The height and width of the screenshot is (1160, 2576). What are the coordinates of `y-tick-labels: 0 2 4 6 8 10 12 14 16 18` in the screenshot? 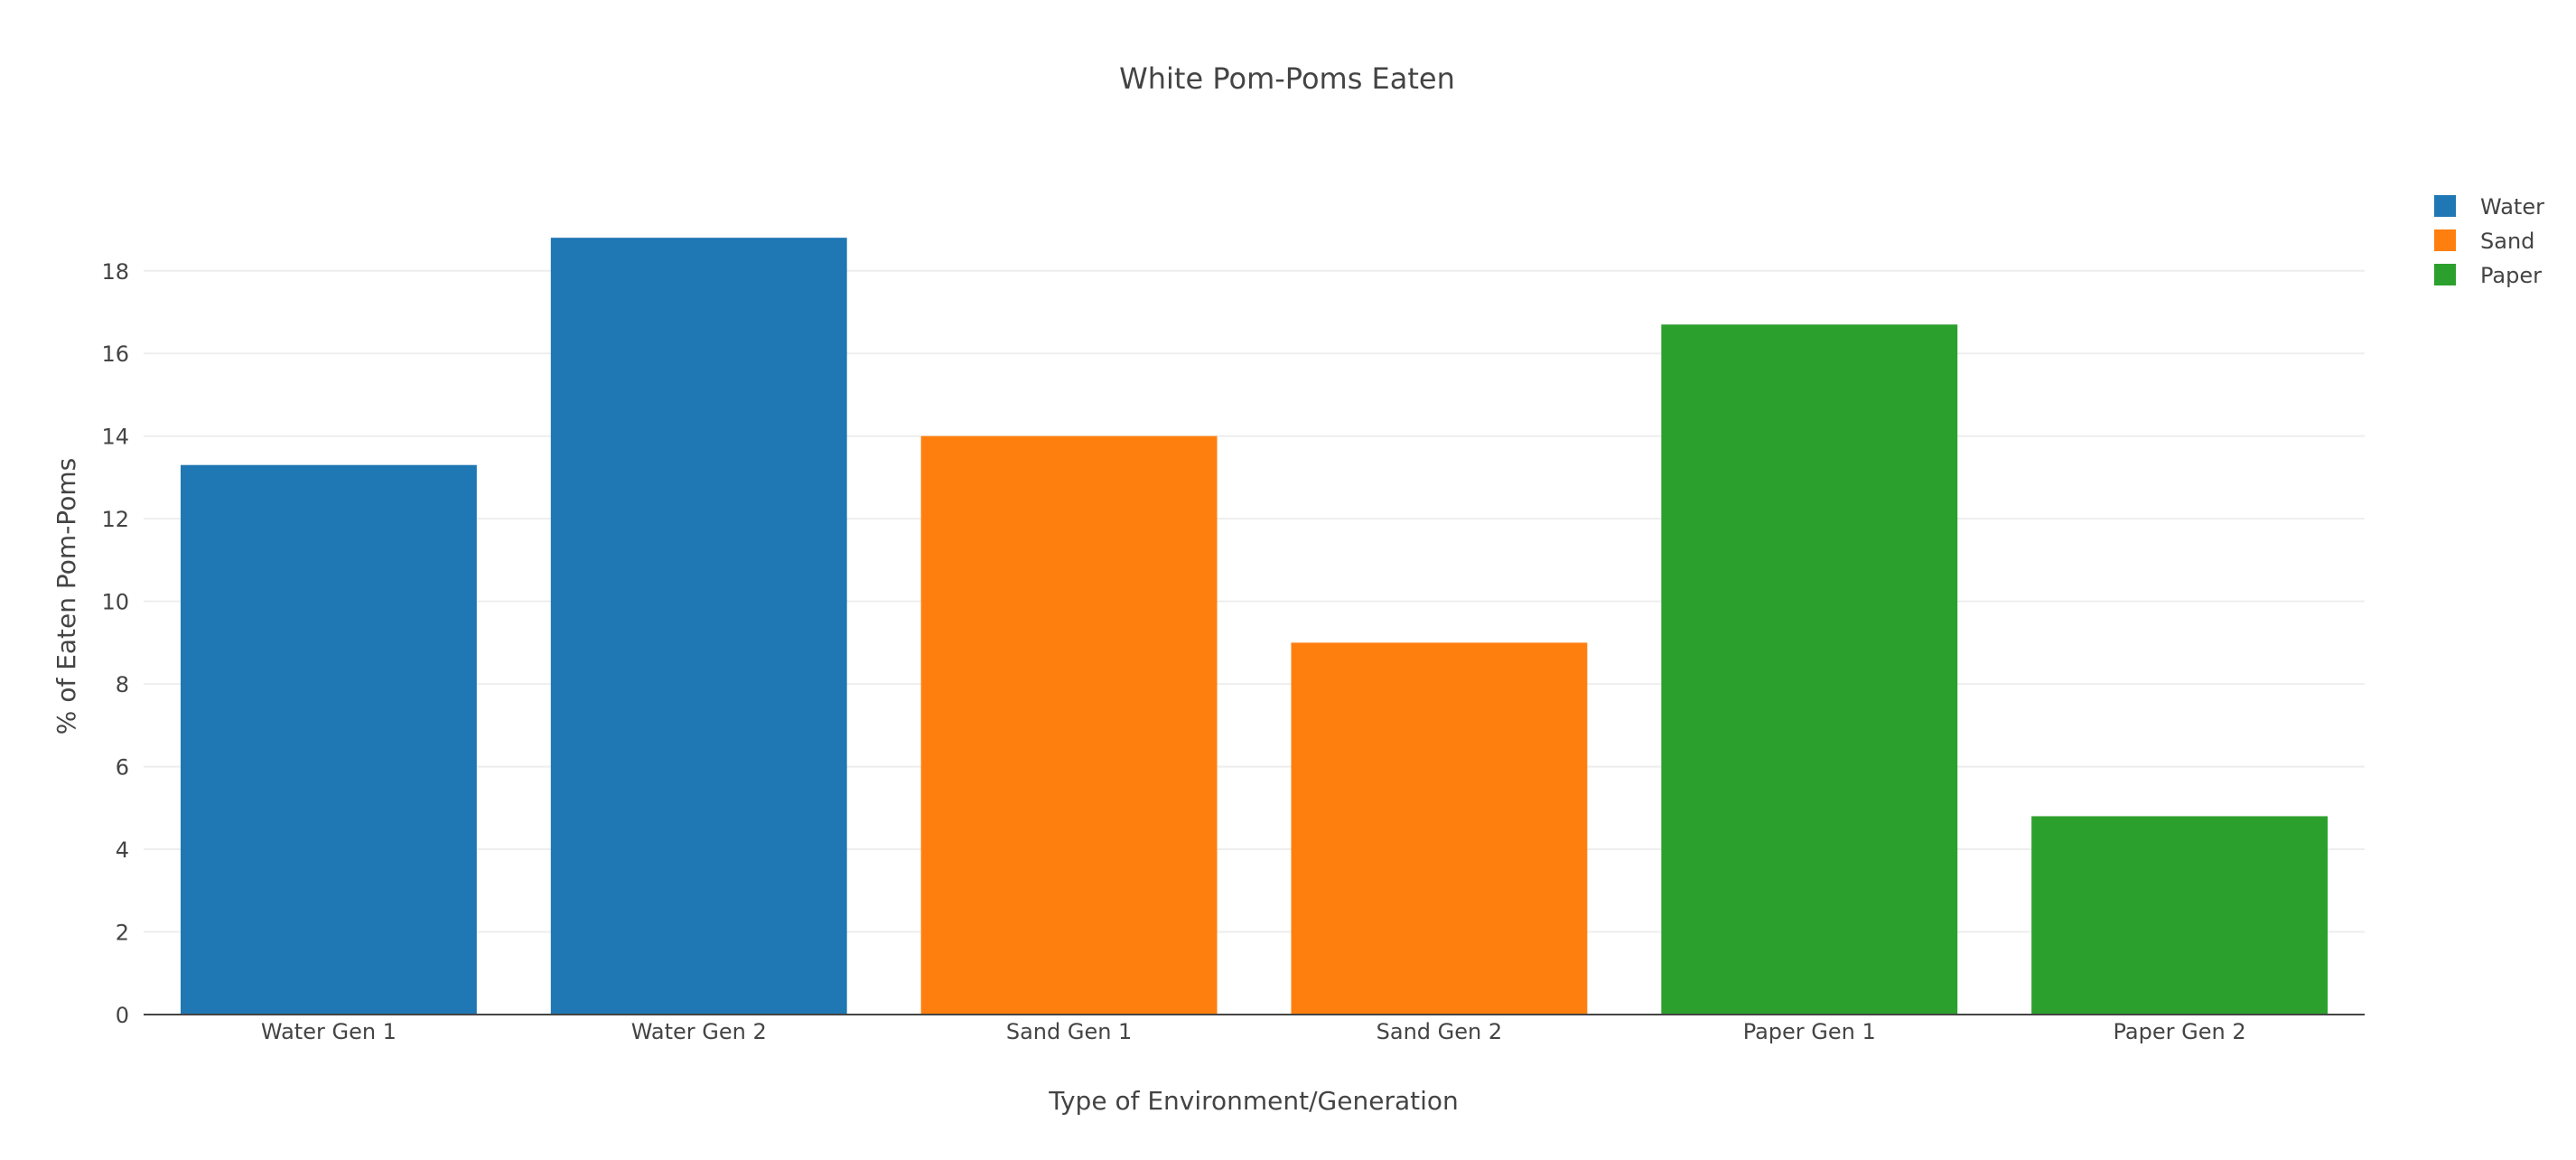 It's located at (115, 644).